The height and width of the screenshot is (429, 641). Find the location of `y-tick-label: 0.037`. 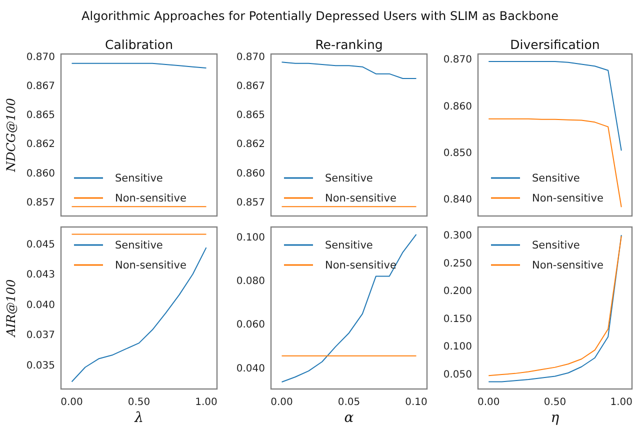

y-tick-label: 0.037 is located at coordinates (40, 336).